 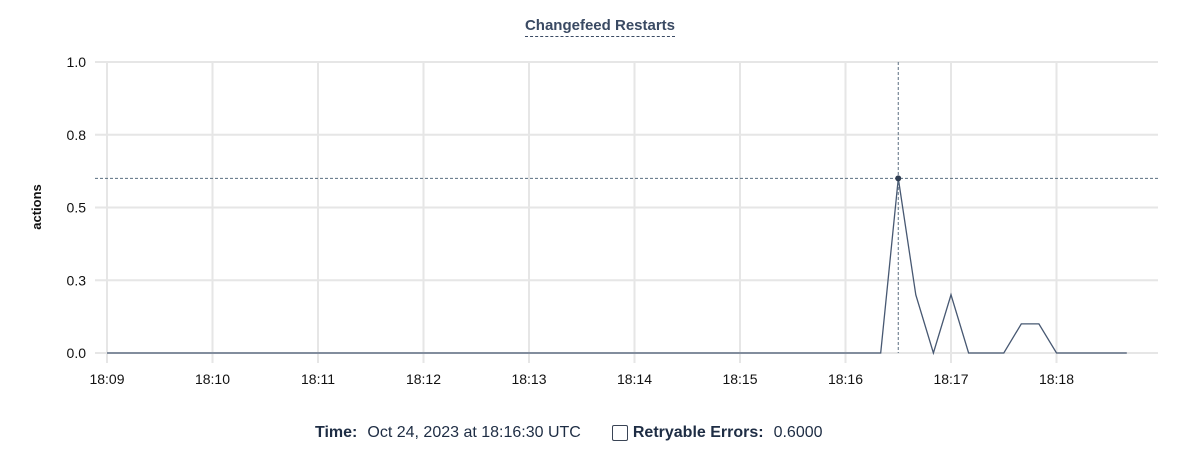 I want to click on chart-title-wrap: Changefeed Restarts, so click(x=600, y=27).